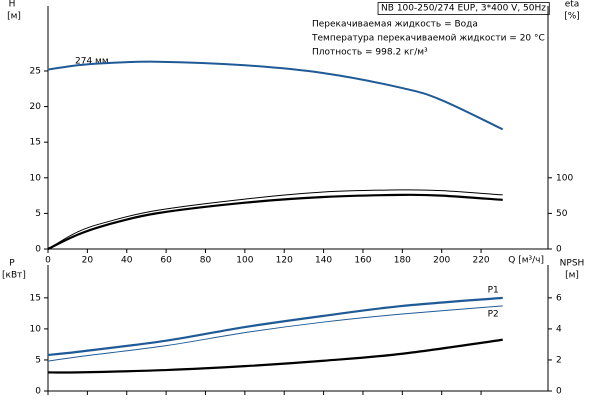  What do you see at coordinates (559, 298) in the screenshot?
I see `y2-tick-label: 6` at bounding box center [559, 298].